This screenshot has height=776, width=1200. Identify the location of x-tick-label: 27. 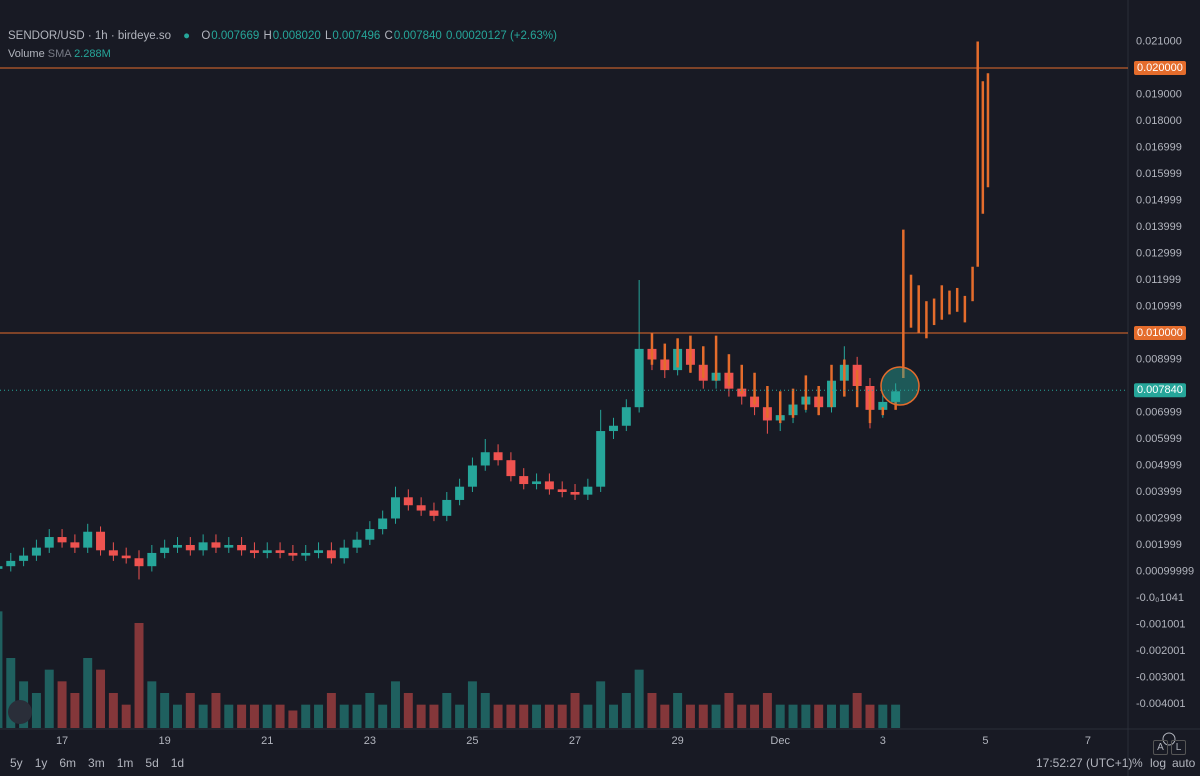
(575, 741).